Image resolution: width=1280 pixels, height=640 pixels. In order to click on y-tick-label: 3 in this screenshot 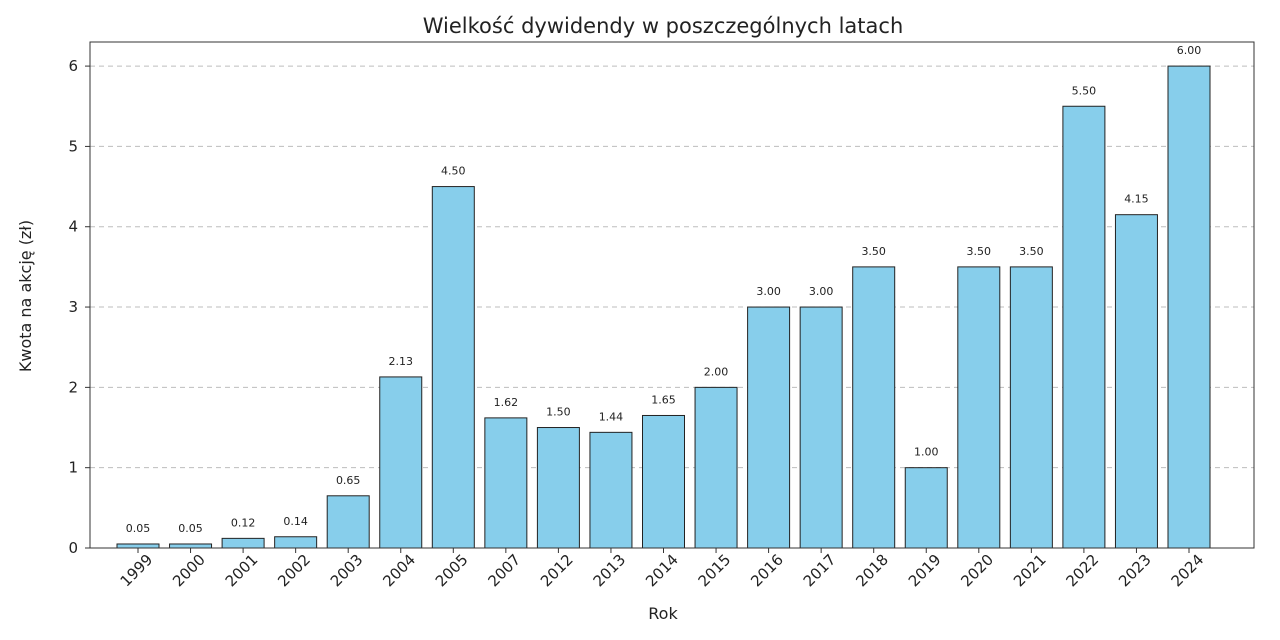, I will do `click(73, 307)`.